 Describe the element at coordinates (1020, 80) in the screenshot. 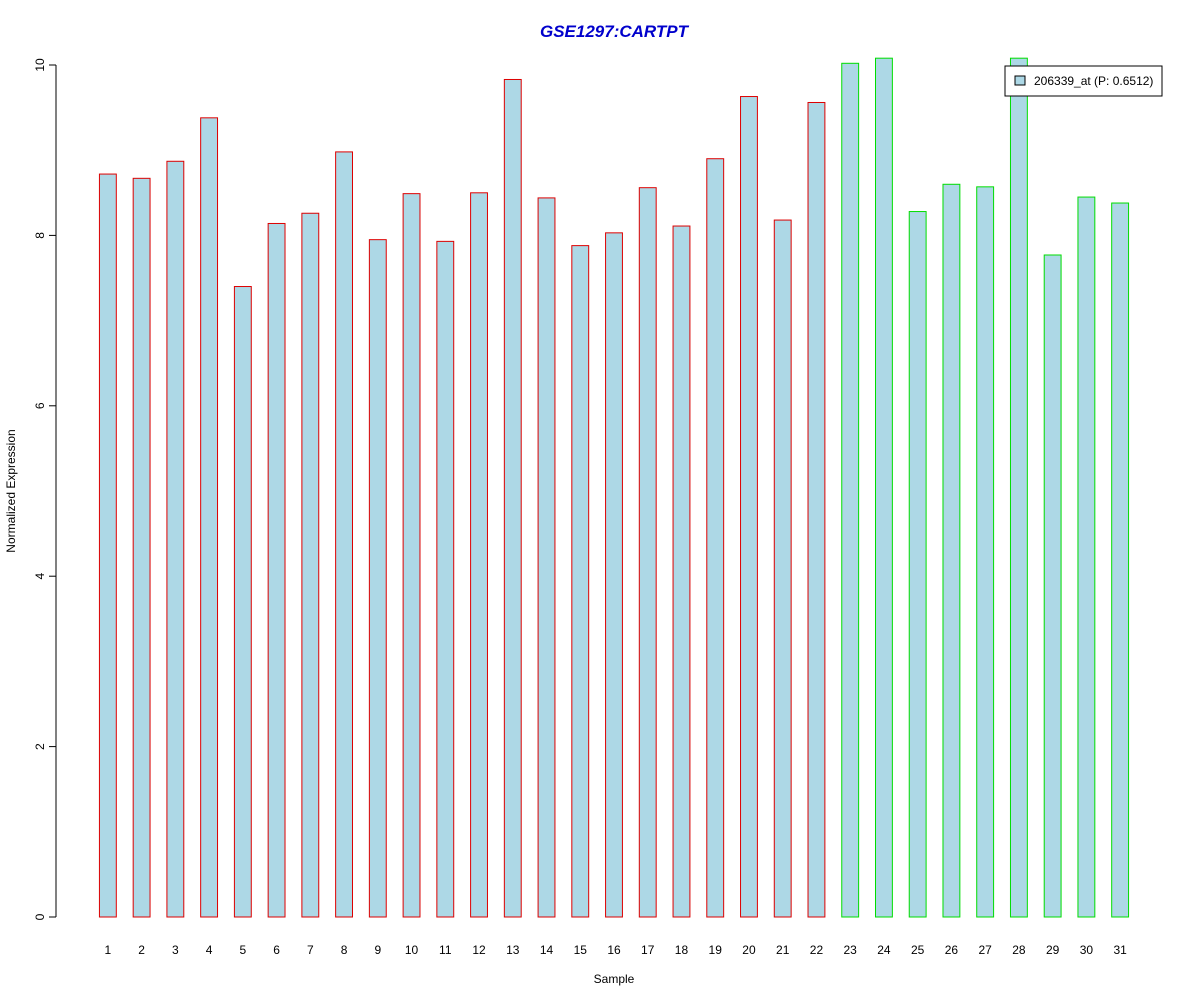

I see `legend-swatch` at that location.